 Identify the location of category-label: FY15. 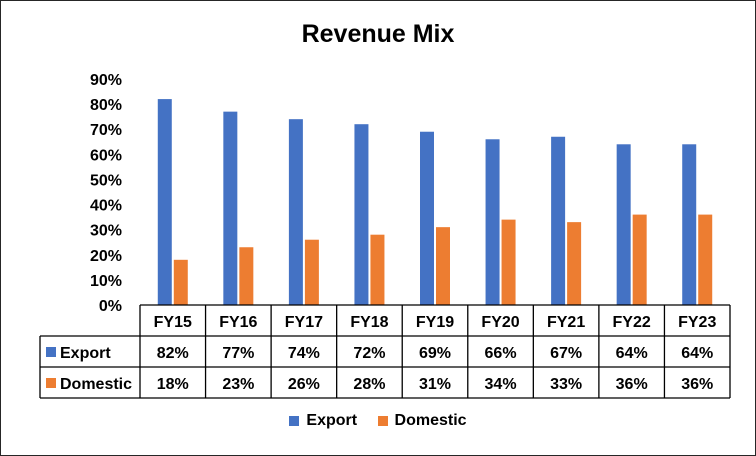
(173, 322).